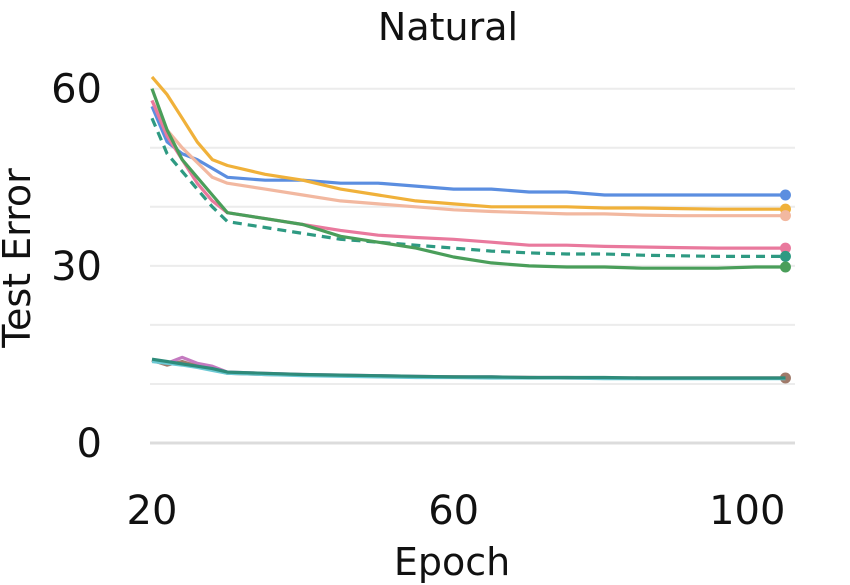  Describe the element at coordinates (76, 267) in the screenshot. I see `y-tick-label: 30` at that location.